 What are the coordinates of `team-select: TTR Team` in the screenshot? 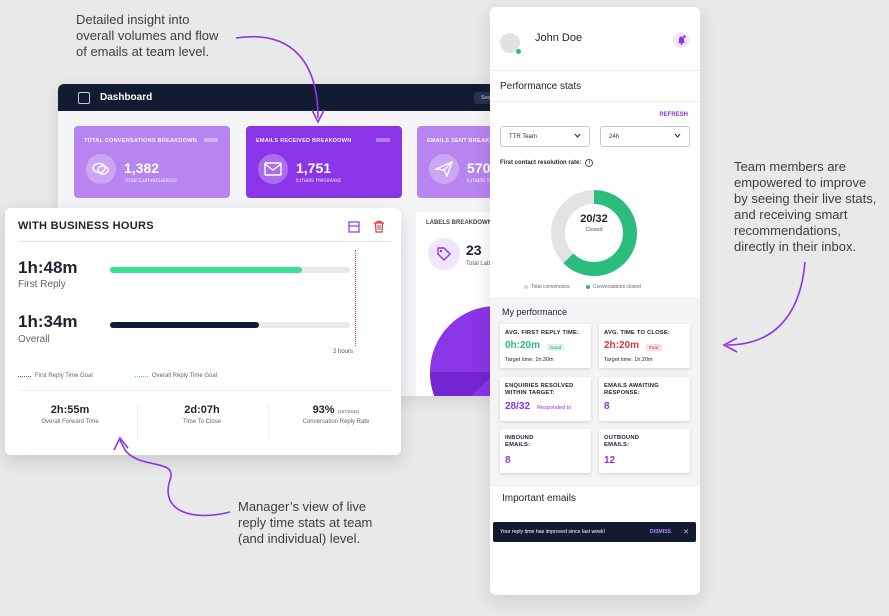 It's located at (545, 136).